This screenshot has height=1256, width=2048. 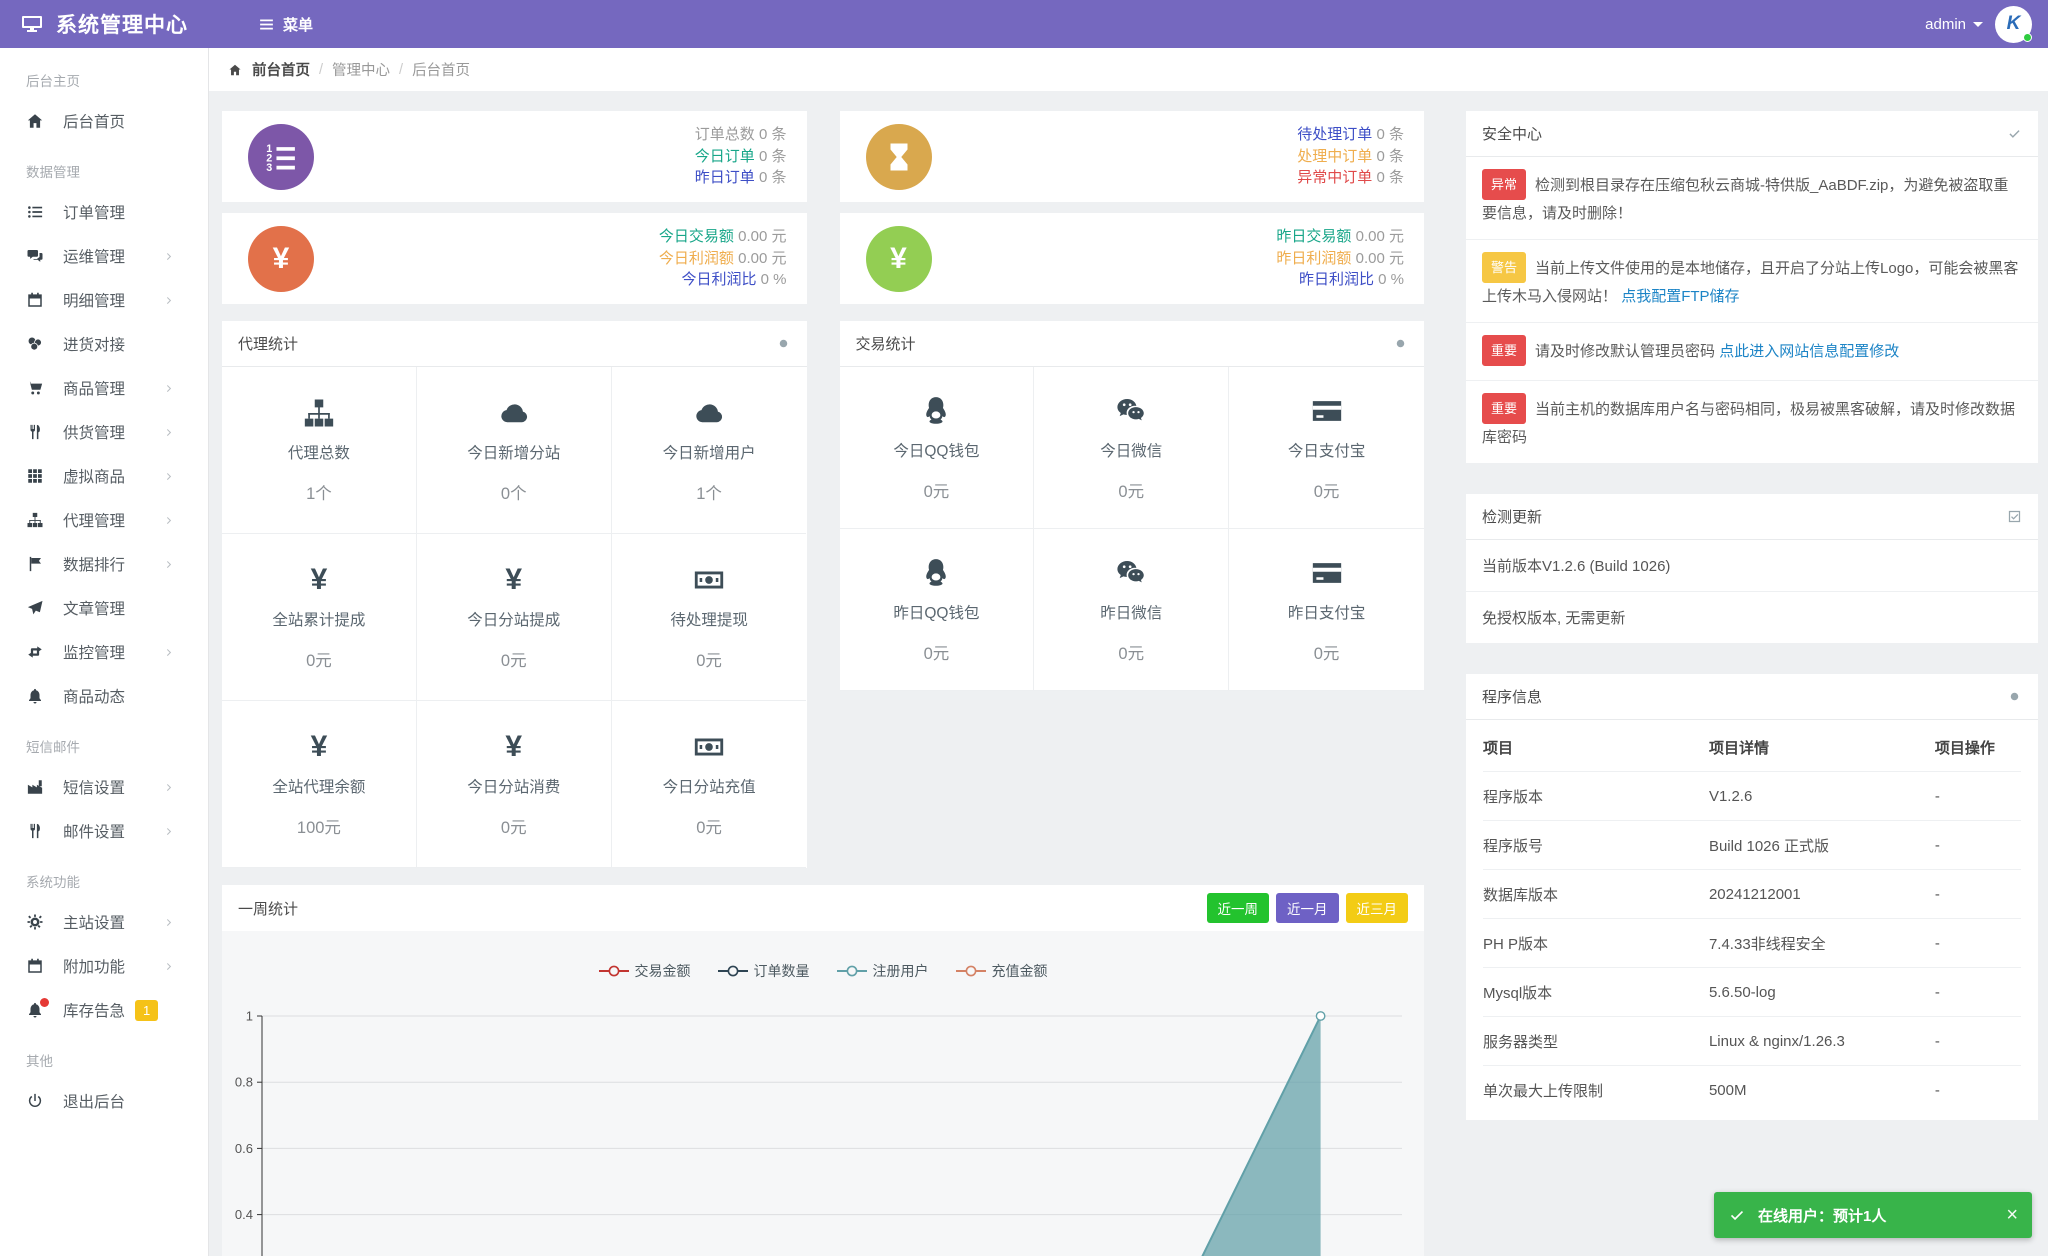 I want to click on sidebar-item-stock-alert: 库存告急 1, so click(x=104, y=1010).